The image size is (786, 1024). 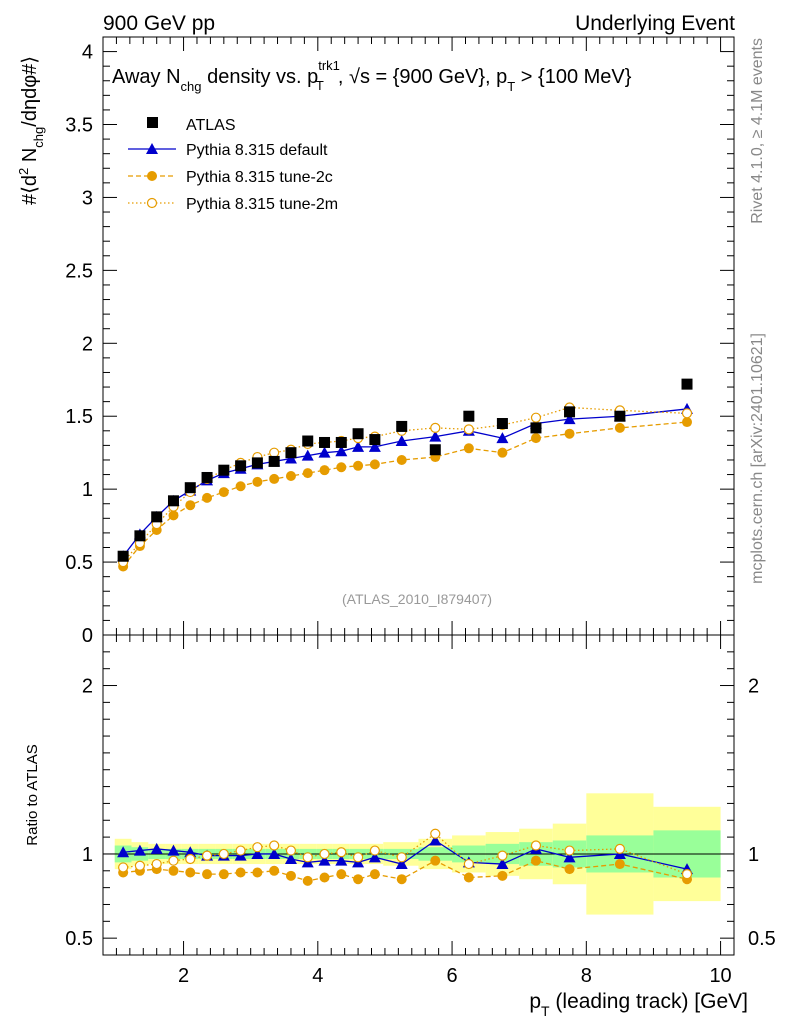 What do you see at coordinates (87, 636) in the screenshot?
I see `main-ytick-label: 0` at bounding box center [87, 636].